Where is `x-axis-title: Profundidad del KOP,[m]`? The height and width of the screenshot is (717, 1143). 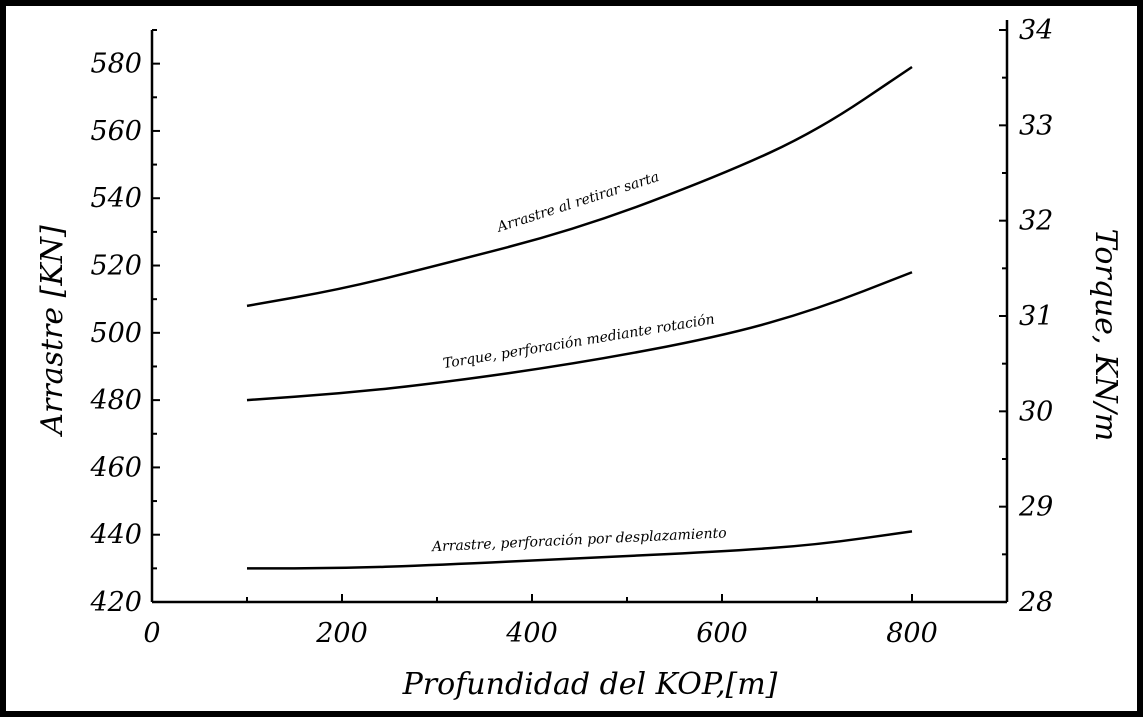 x-axis-title: Profundidad del KOP,[m] is located at coordinates (590, 684).